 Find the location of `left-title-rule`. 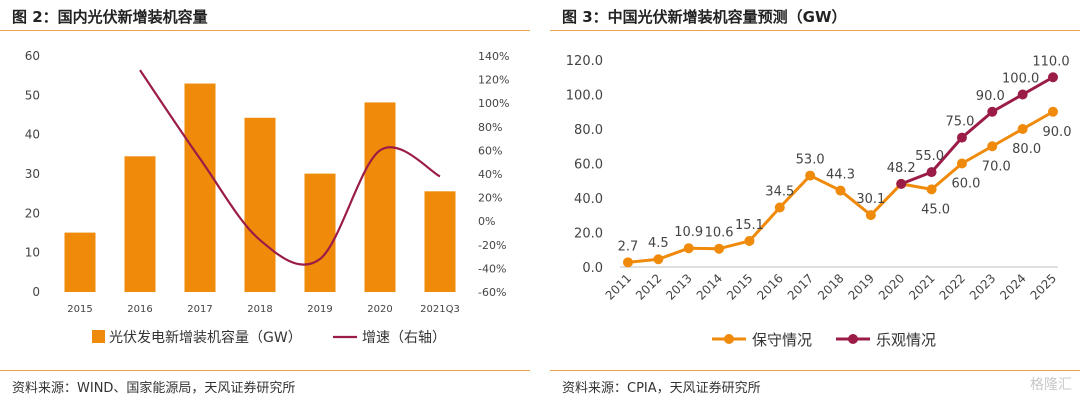

left-title-rule is located at coordinates (265, 30).